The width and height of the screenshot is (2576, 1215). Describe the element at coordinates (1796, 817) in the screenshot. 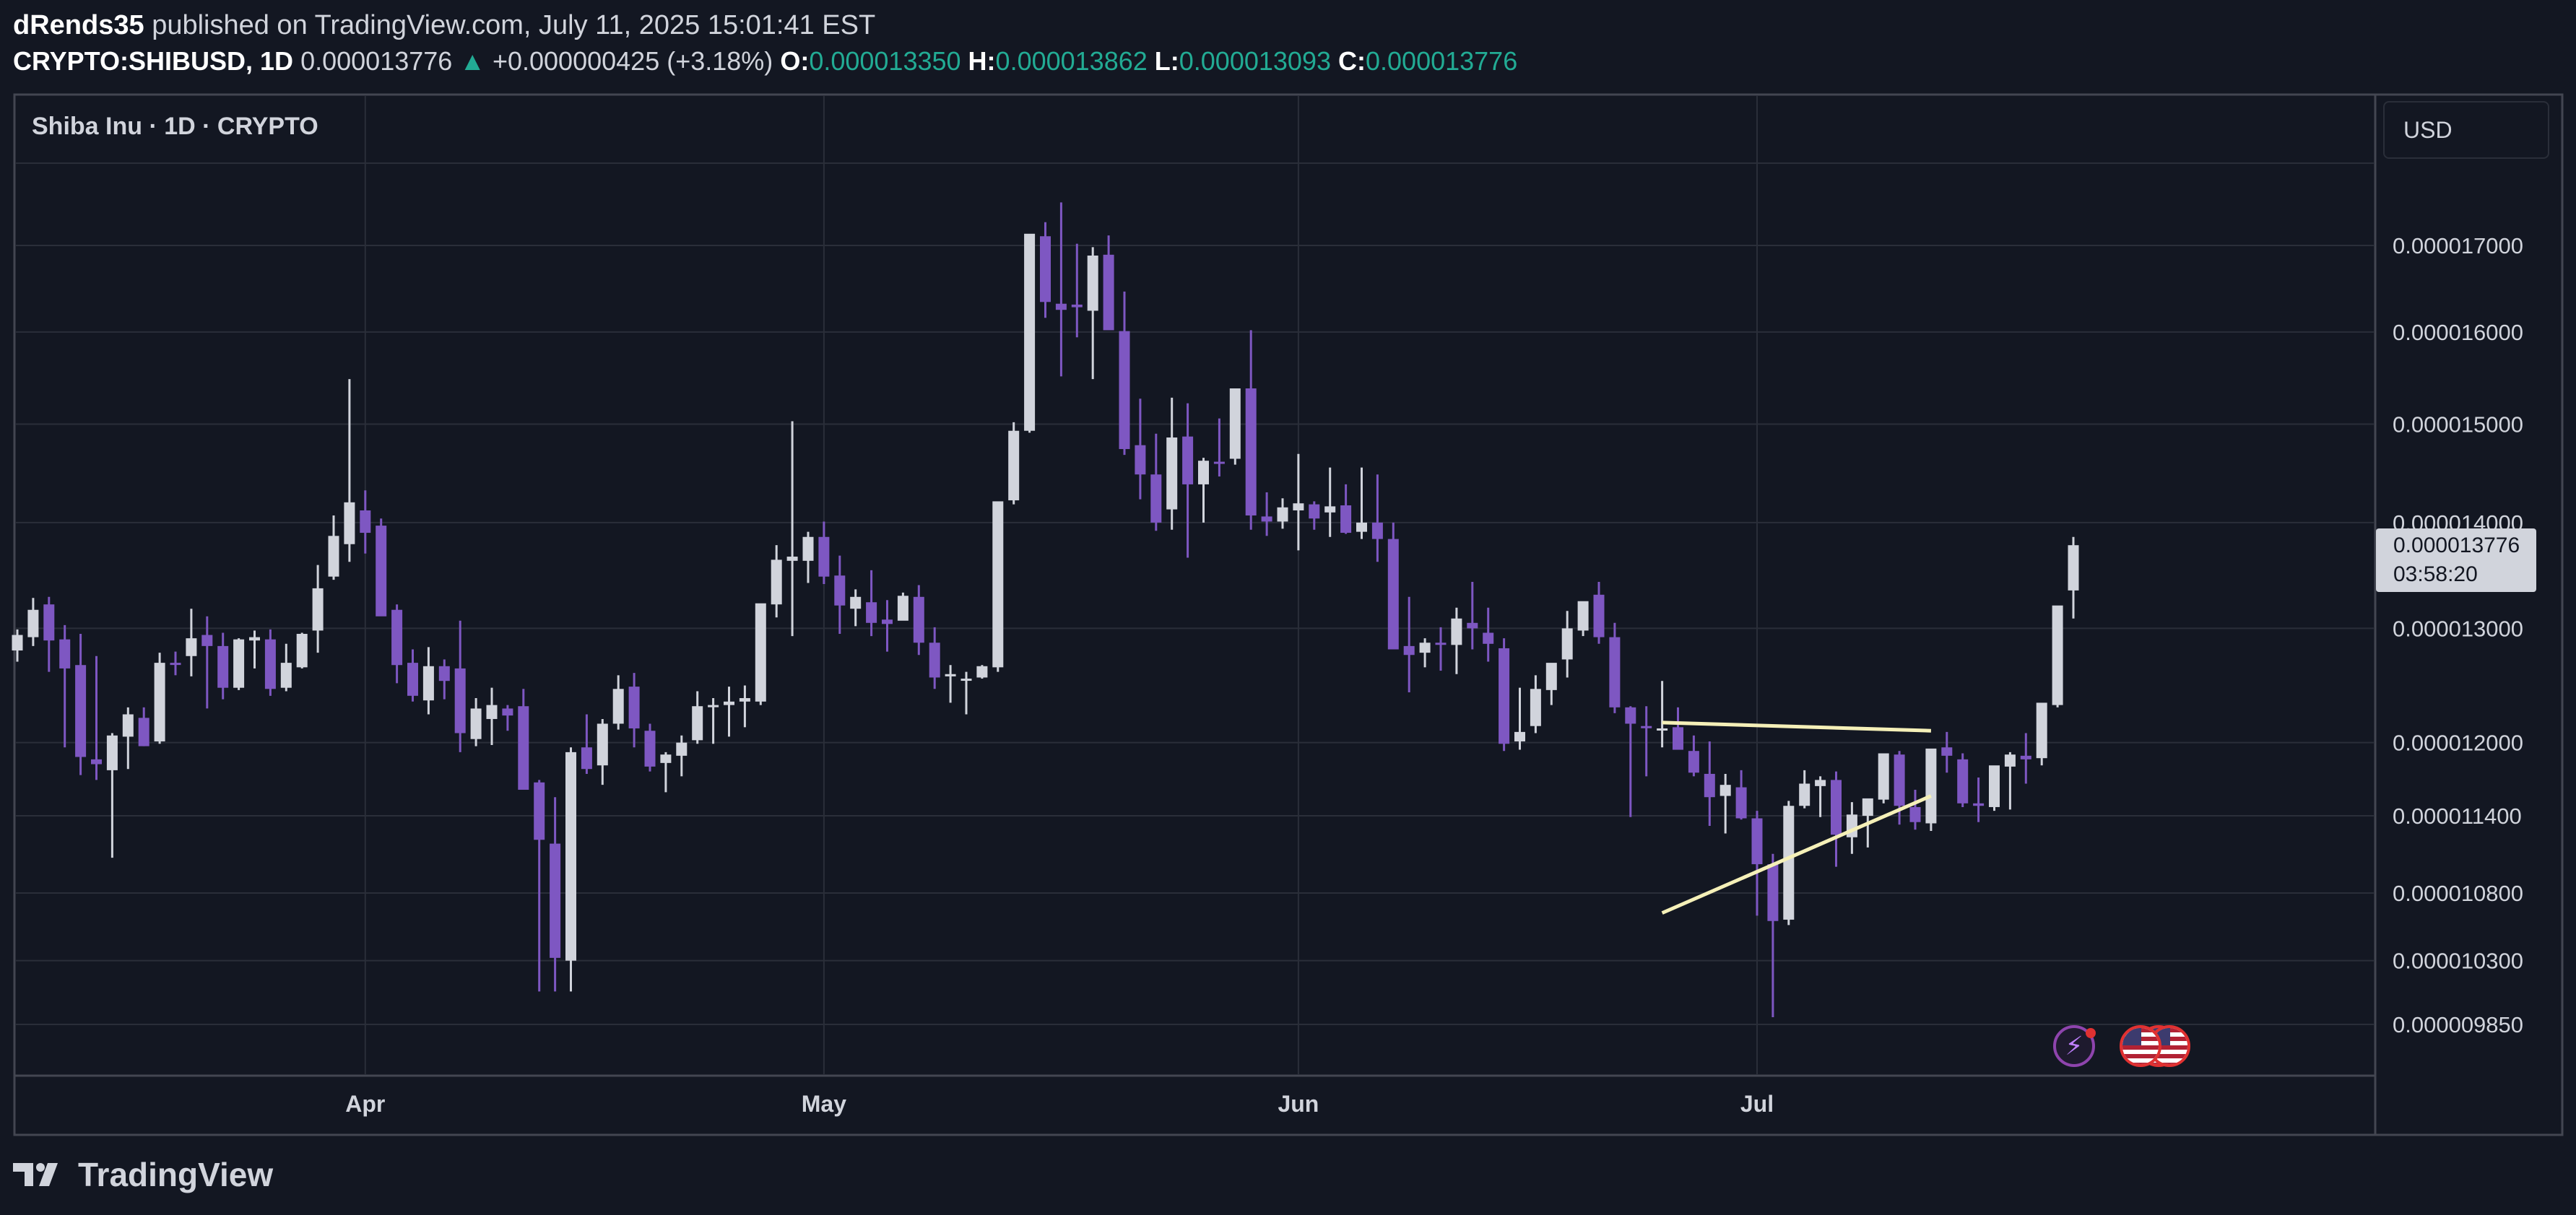

I see `trendlines` at that location.